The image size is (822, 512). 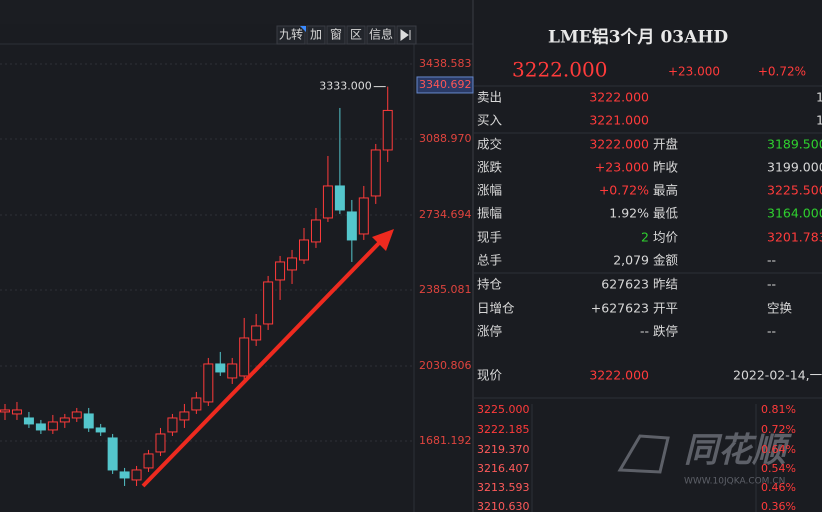 I want to click on row-label: 现价, so click(x=490, y=375).